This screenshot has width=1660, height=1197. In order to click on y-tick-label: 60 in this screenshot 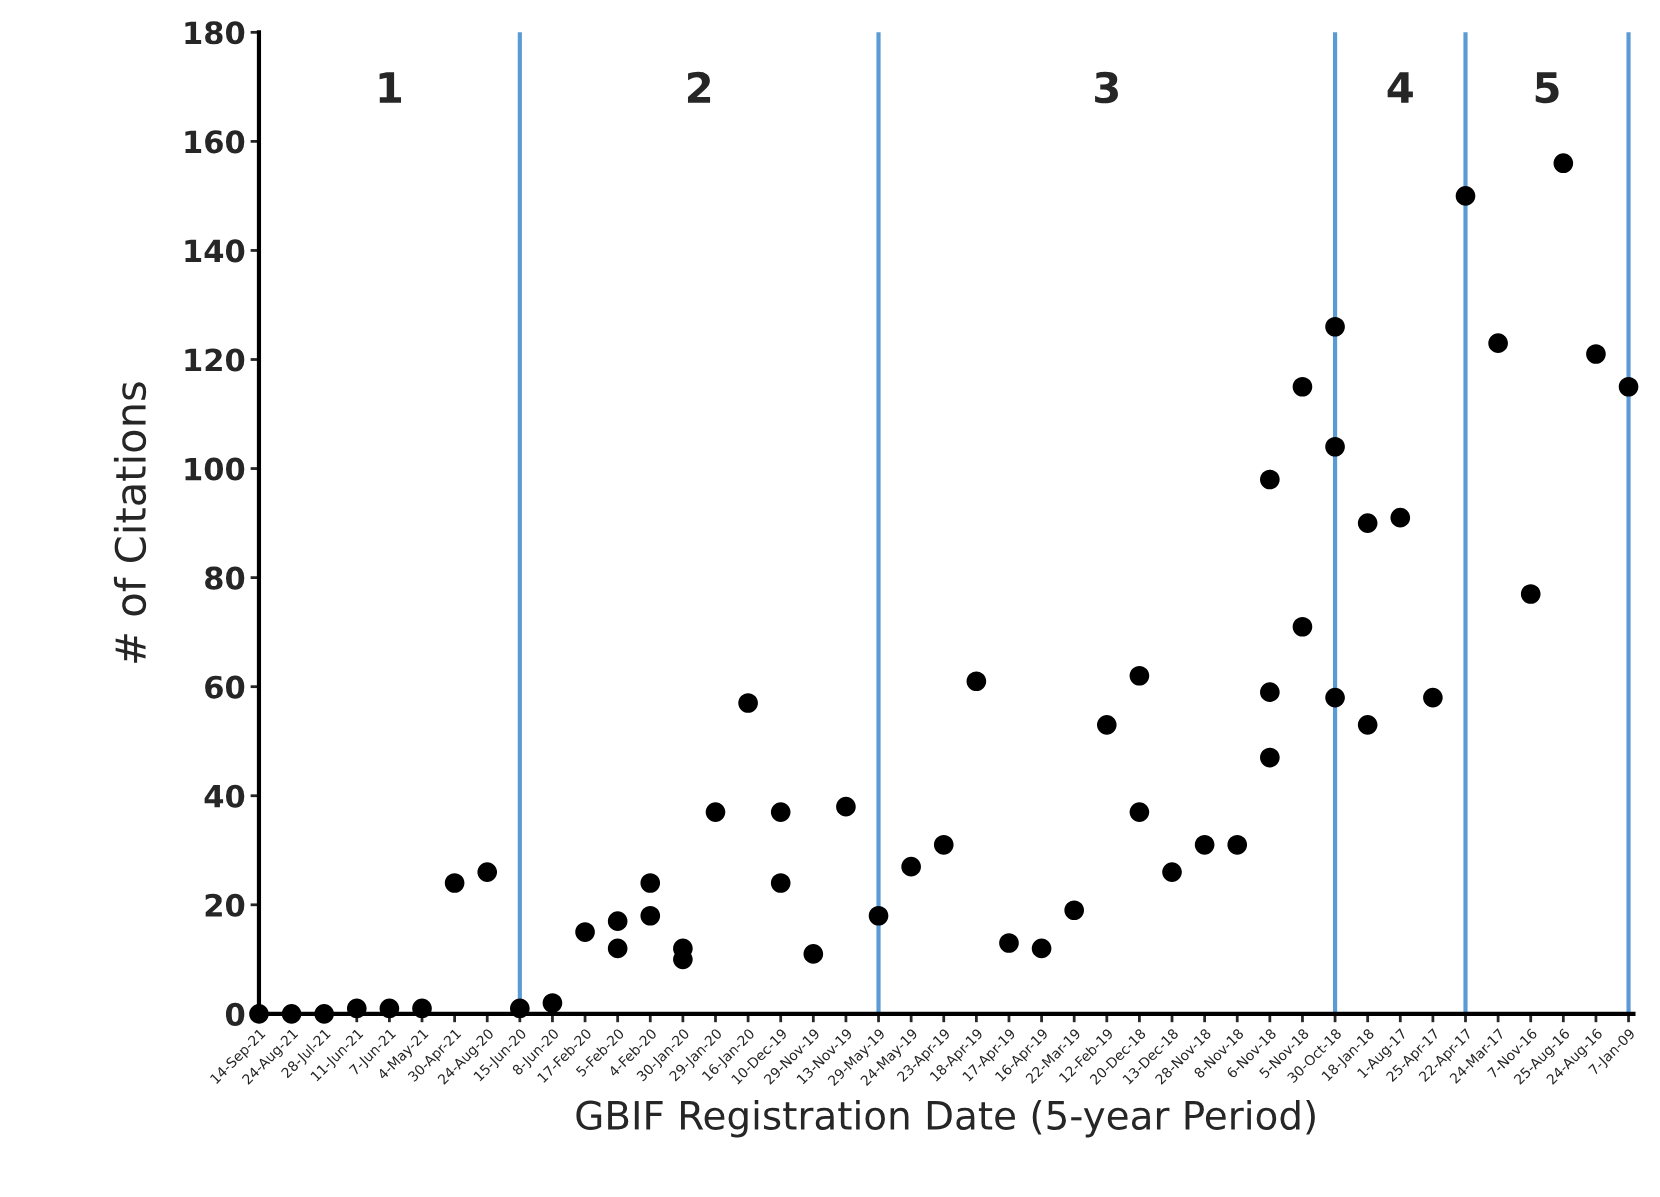, I will do `click(225, 687)`.